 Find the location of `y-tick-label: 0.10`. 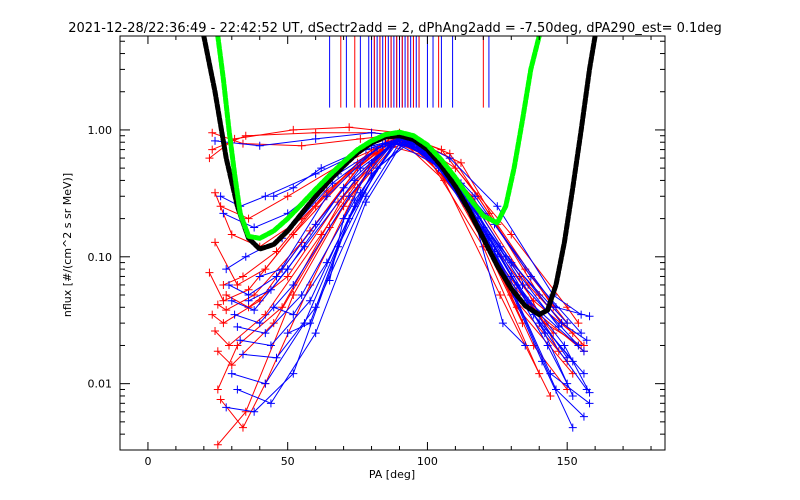

y-tick-label: 0.10 is located at coordinates (100, 257).